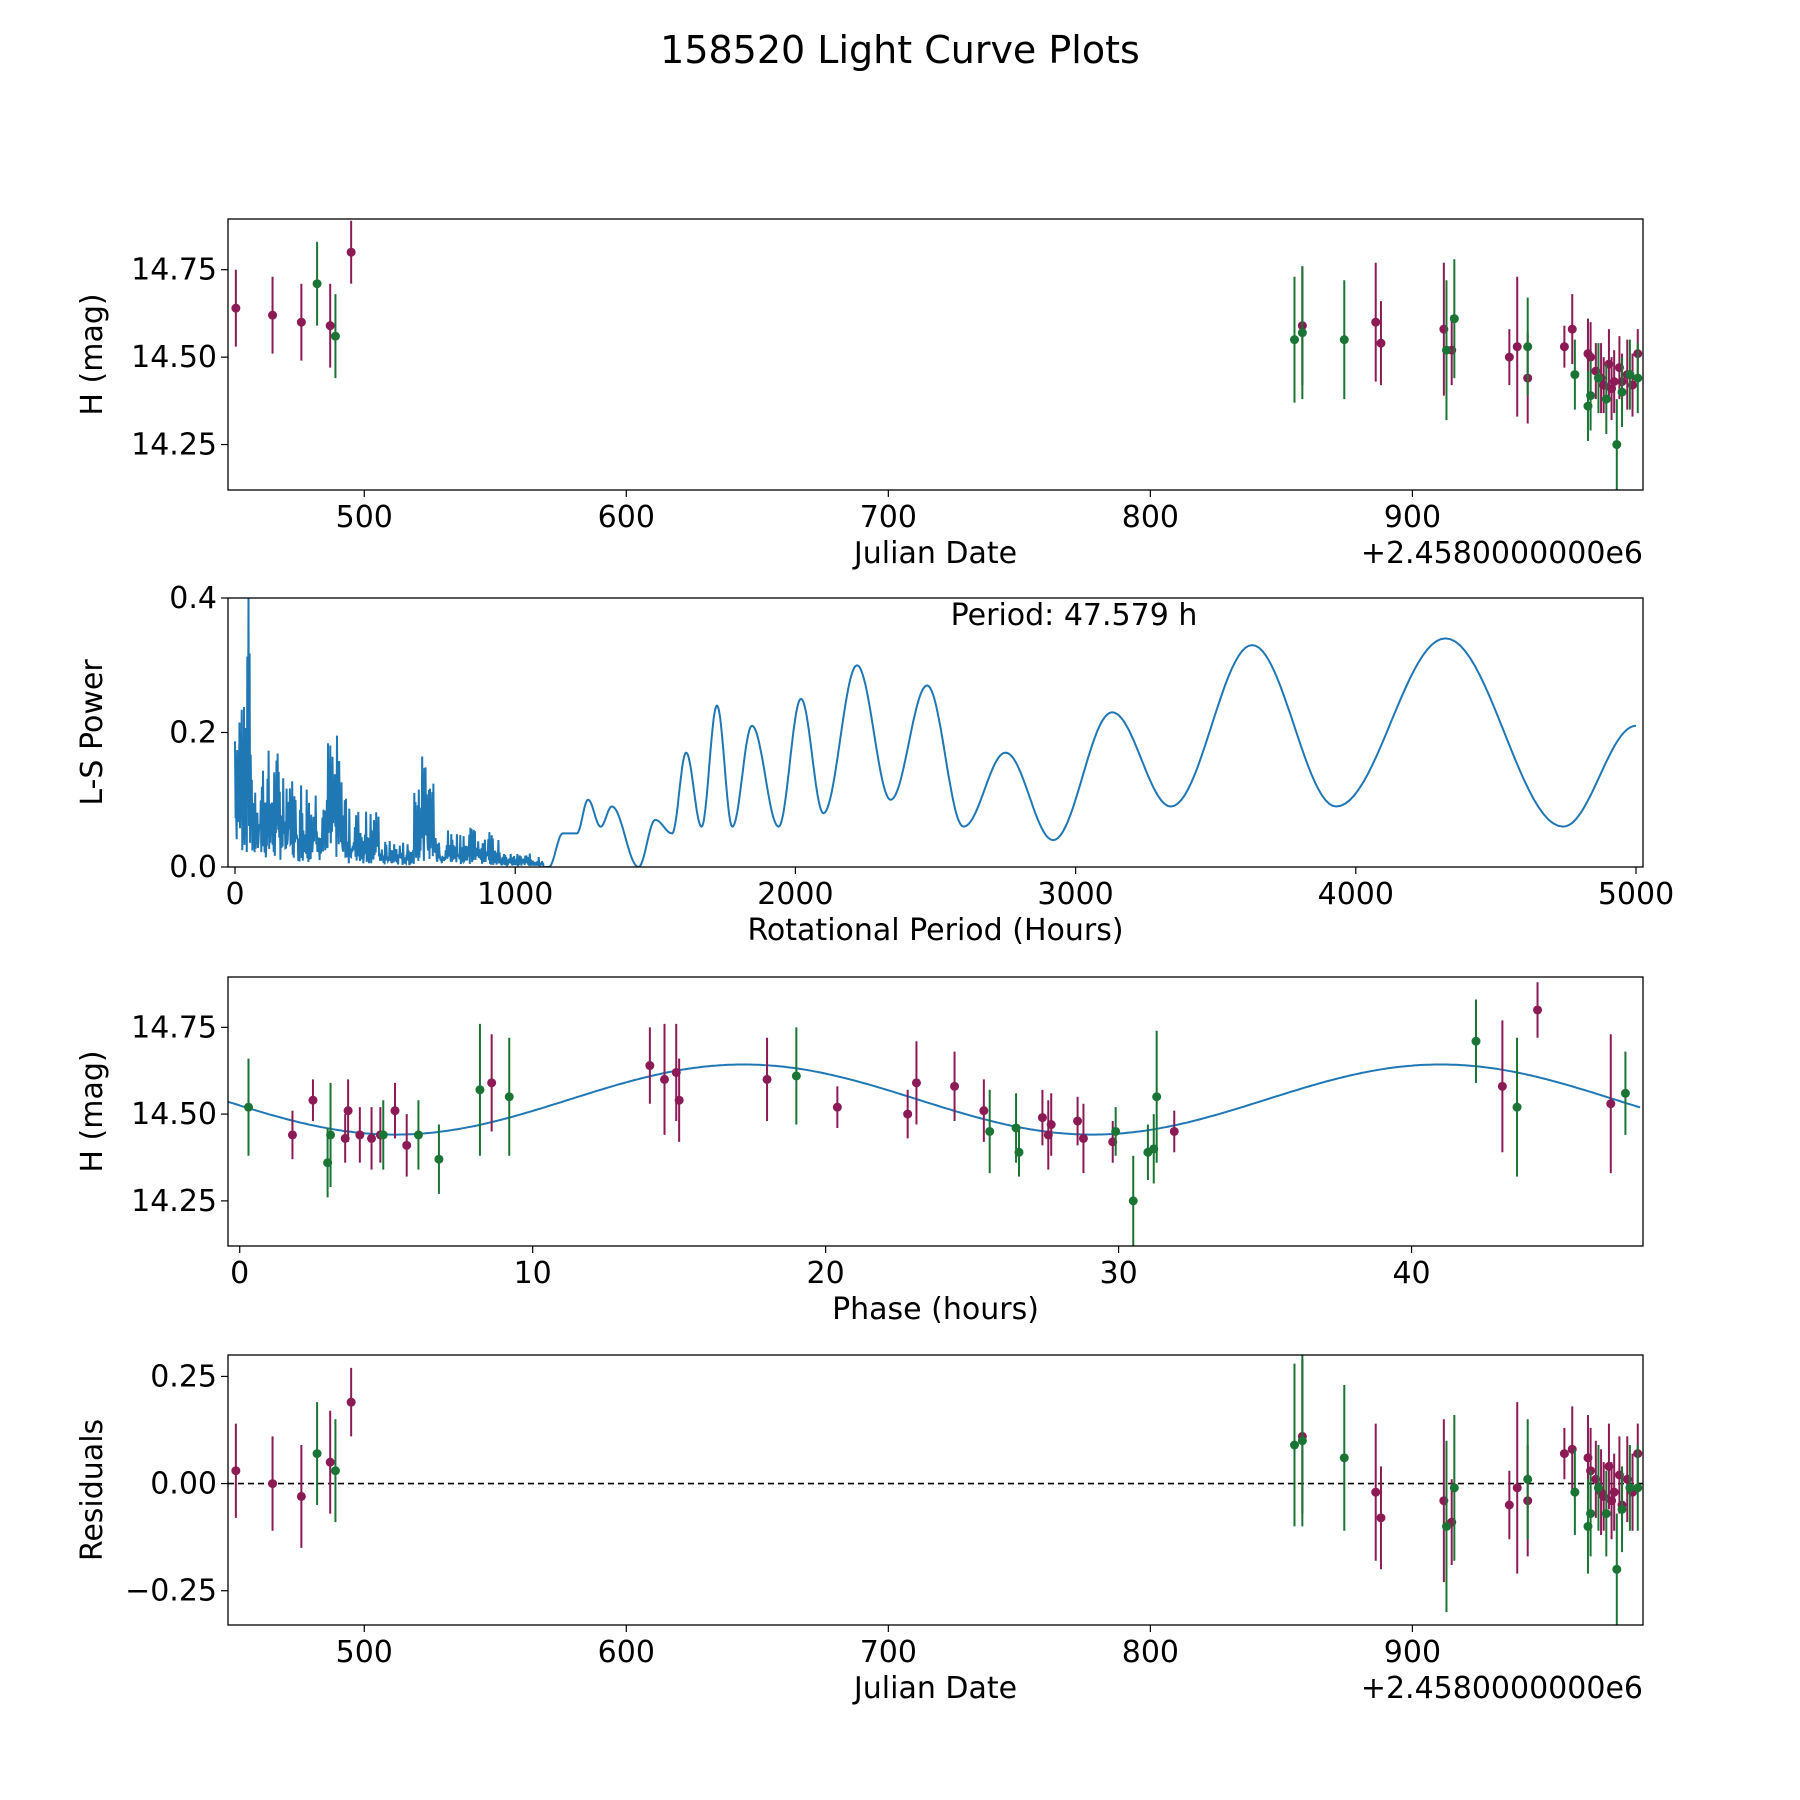 This screenshot has width=1800, height=1800. Describe the element at coordinates (171, 1591) in the screenshot. I see `y-tick-label: −0.25` at that location.